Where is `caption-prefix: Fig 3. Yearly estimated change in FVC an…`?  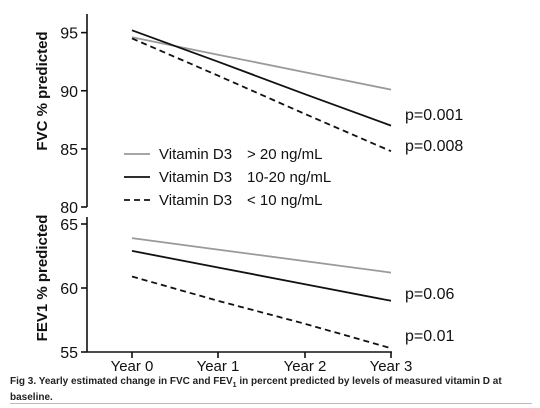 caption-prefix: Fig 3. Yearly estimated change in FVC an… is located at coordinates (121, 381).